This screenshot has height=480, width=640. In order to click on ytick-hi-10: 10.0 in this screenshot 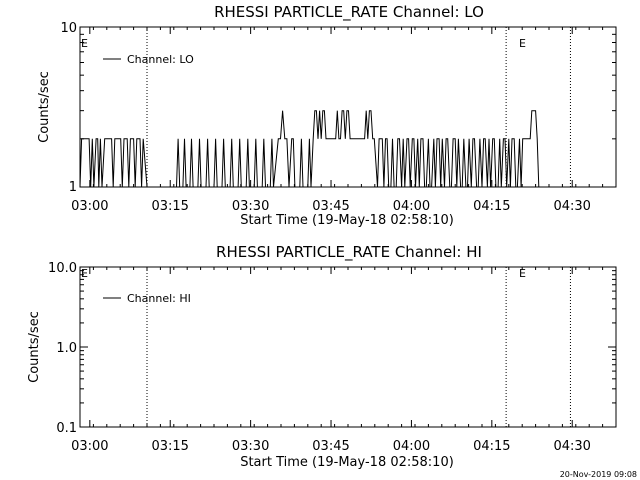, I will do `click(62, 268)`.